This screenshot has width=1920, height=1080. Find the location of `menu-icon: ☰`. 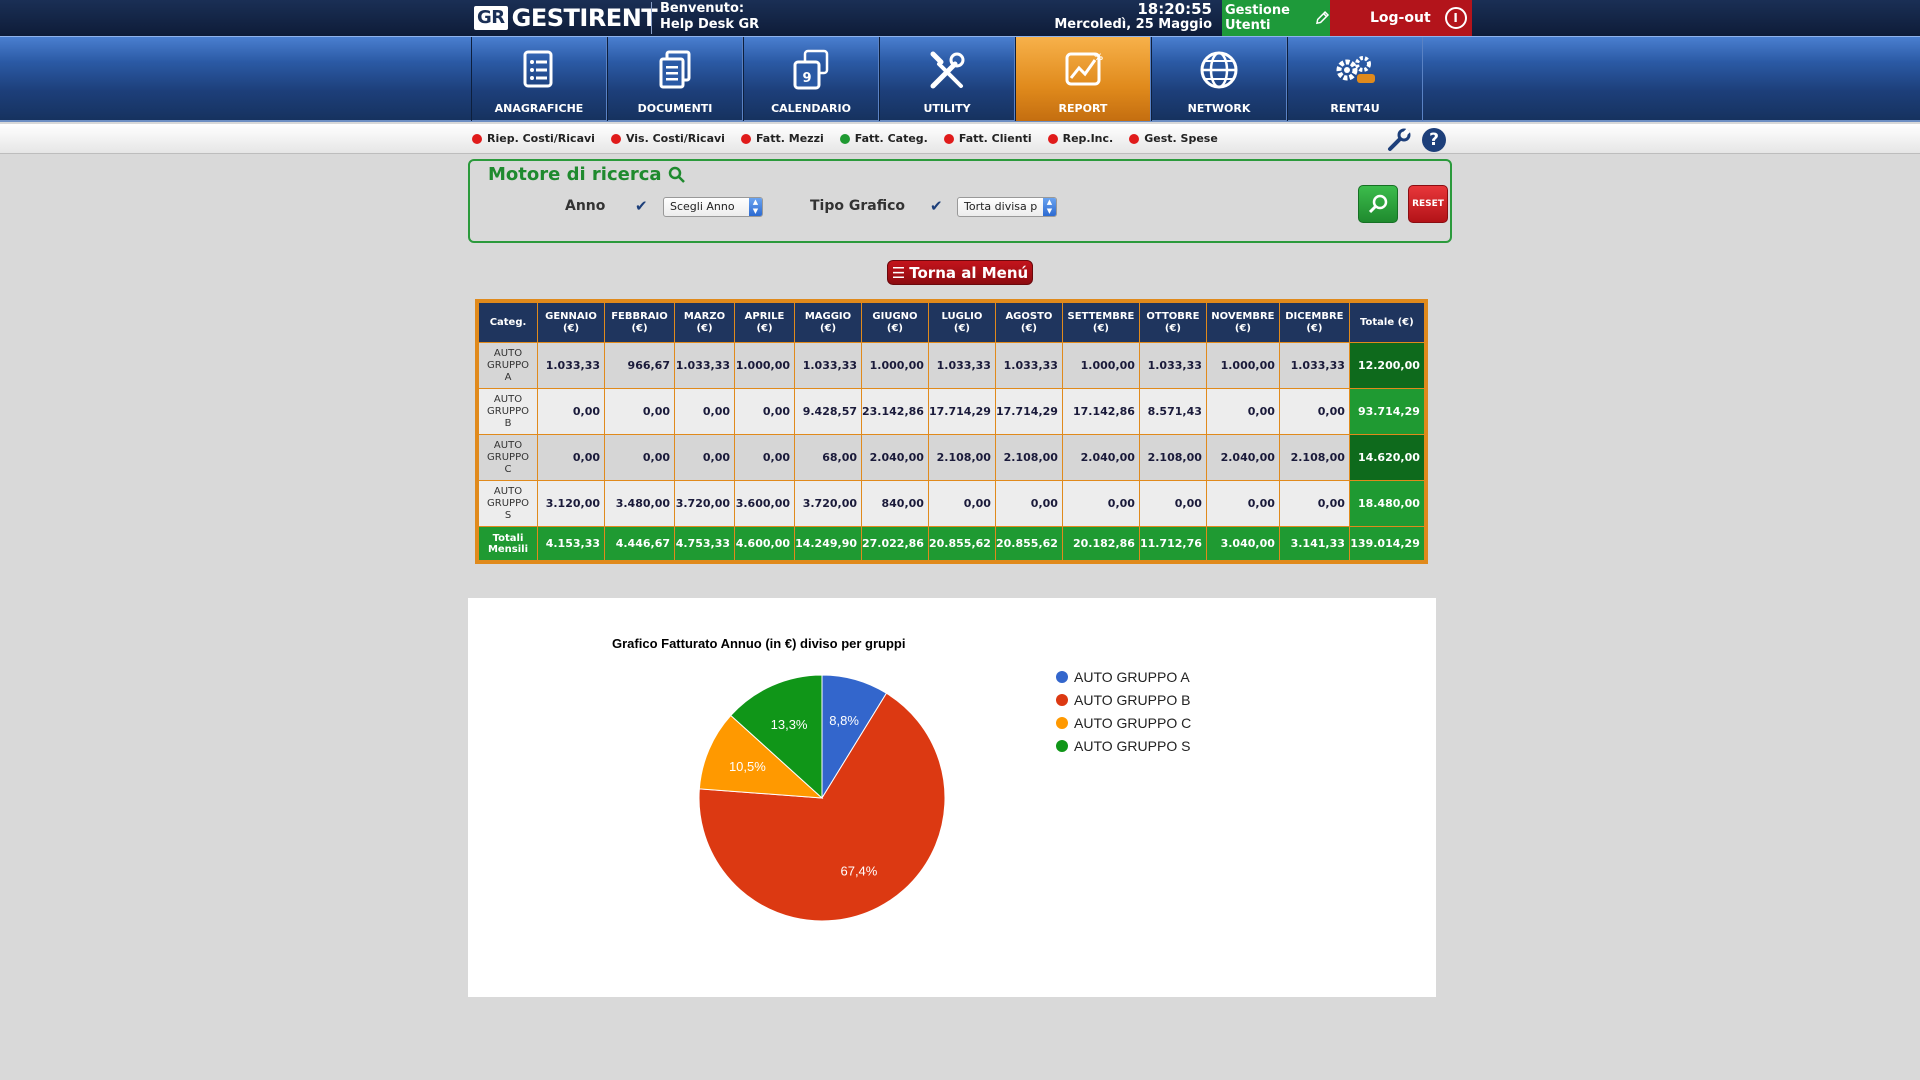

menu-icon: ☰ is located at coordinates (898, 272).